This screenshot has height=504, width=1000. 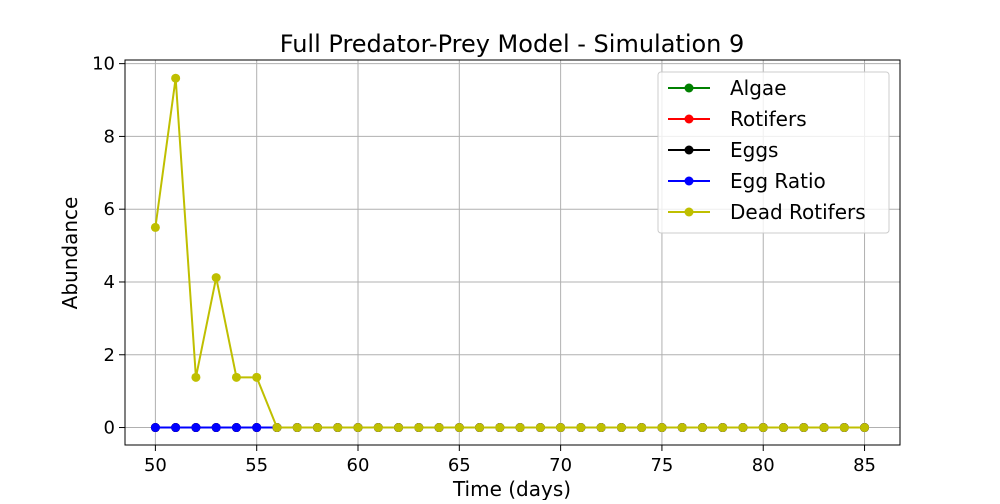 I want to click on legend-label: Eggs, so click(x=754, y=150).